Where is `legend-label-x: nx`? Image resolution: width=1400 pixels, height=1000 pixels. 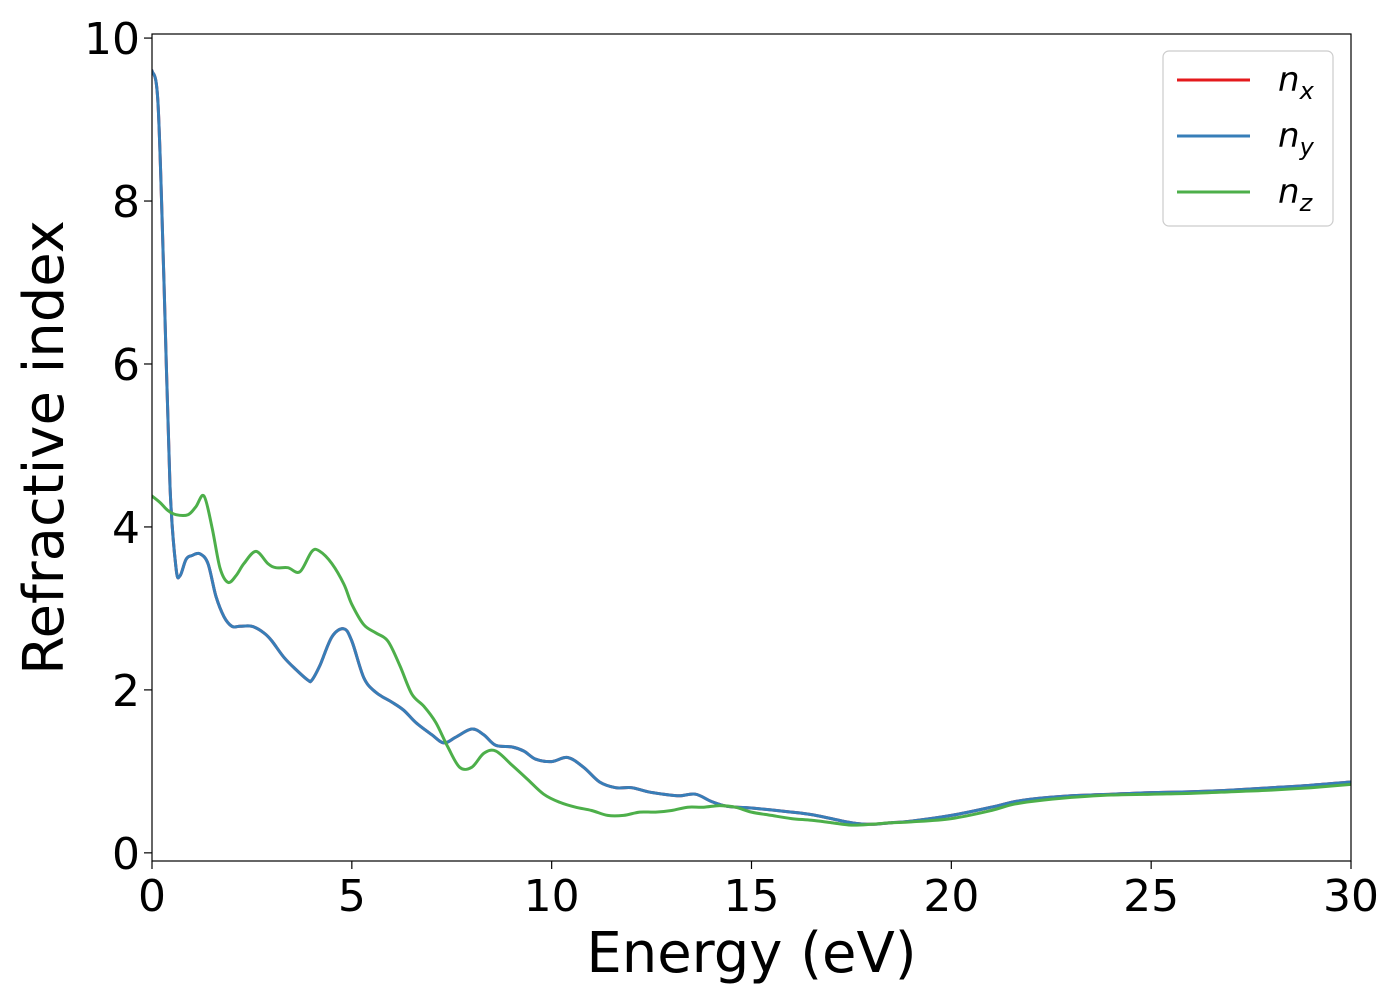 legend-label-x: nx is located at coordinates (1296, 82).